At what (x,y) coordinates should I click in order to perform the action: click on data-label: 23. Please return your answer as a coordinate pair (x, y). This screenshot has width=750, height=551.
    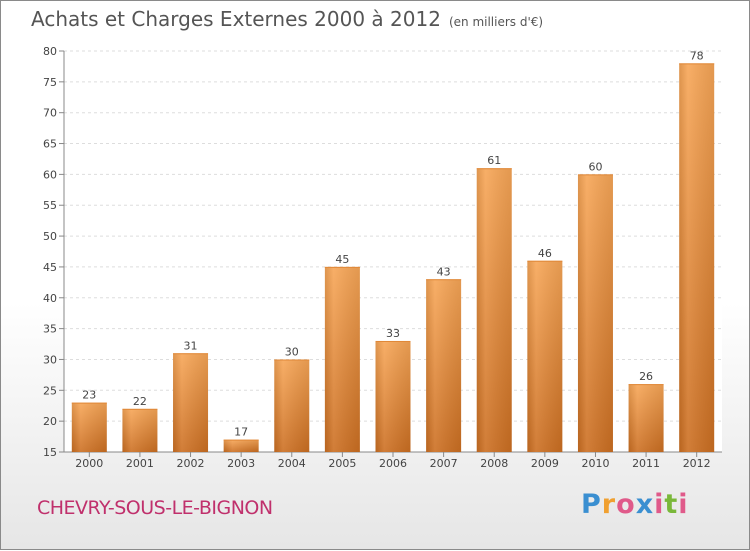
    Looking at the image, I should click on (89, 395).